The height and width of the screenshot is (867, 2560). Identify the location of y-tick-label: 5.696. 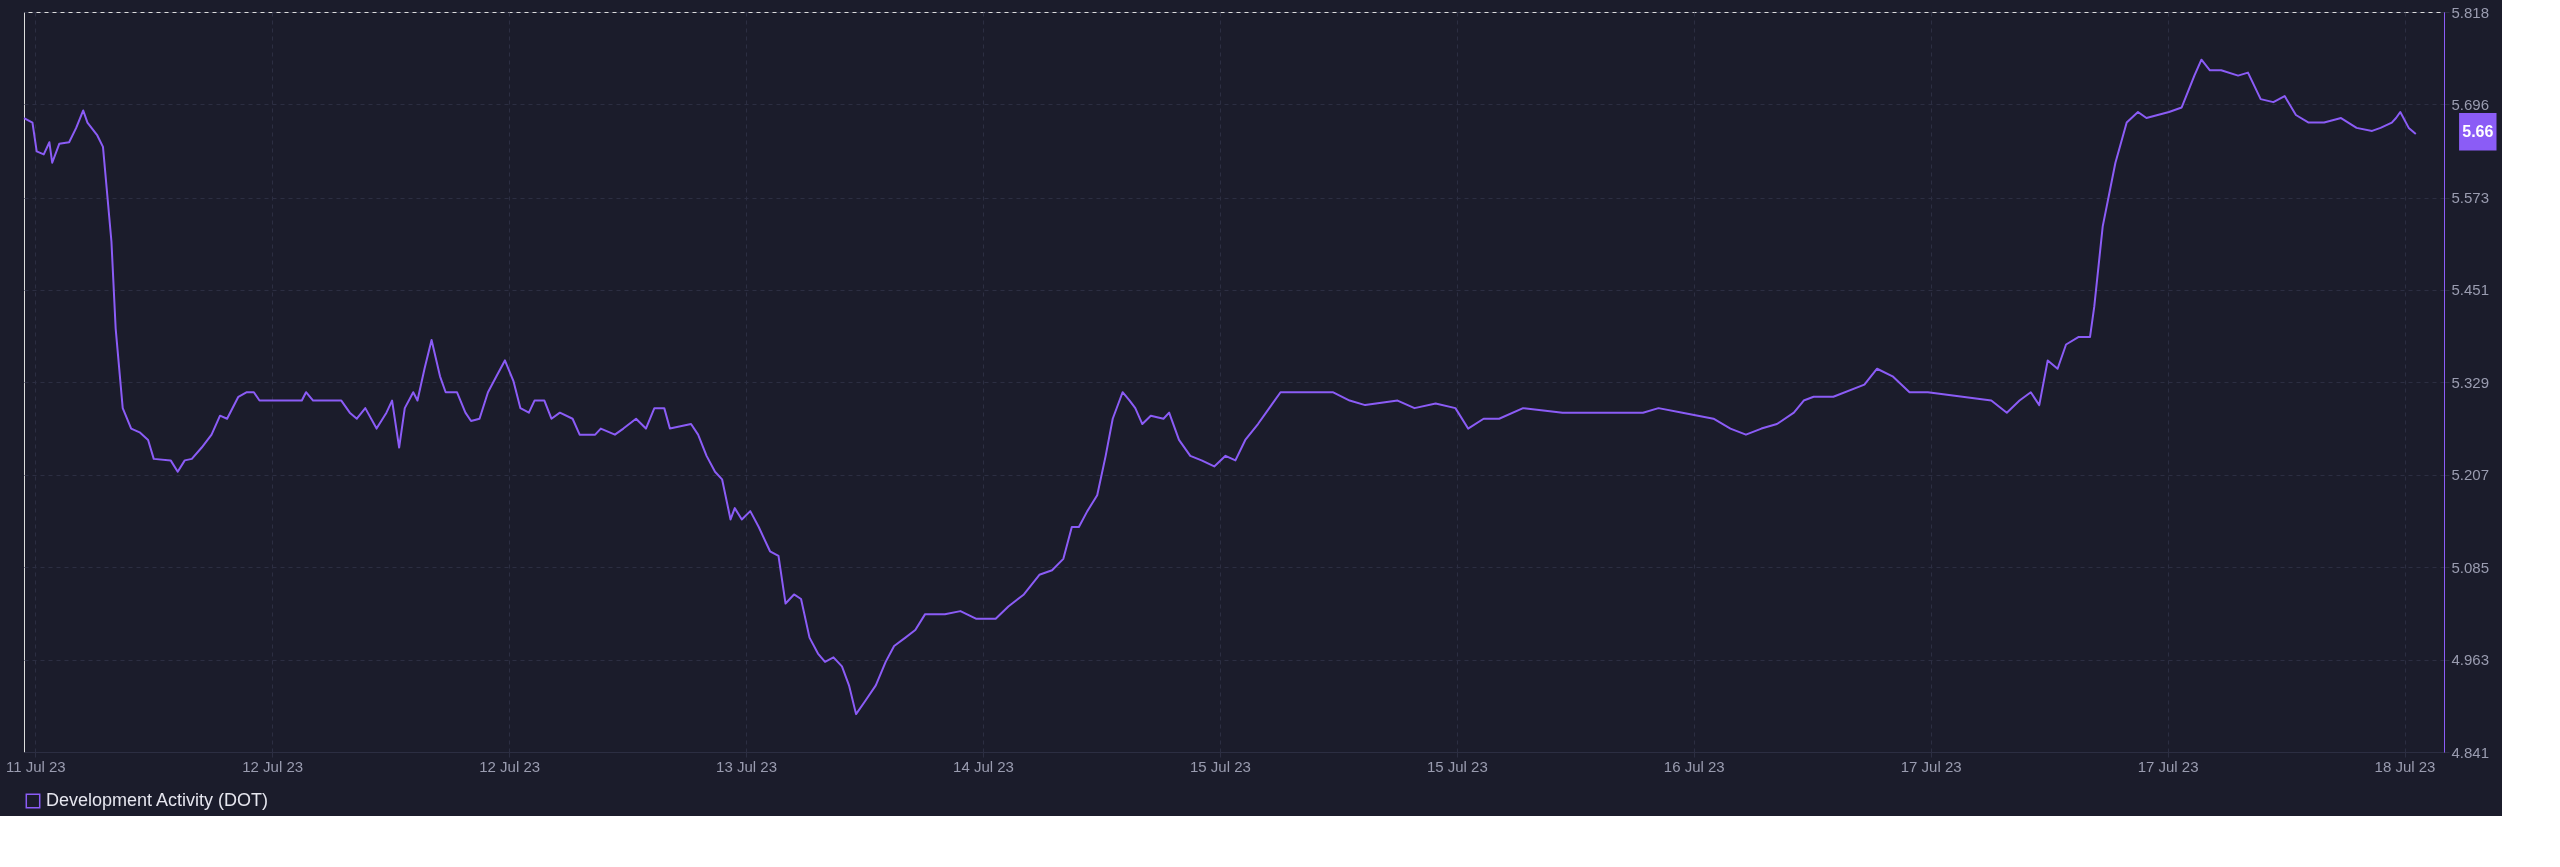
(2470, 104).